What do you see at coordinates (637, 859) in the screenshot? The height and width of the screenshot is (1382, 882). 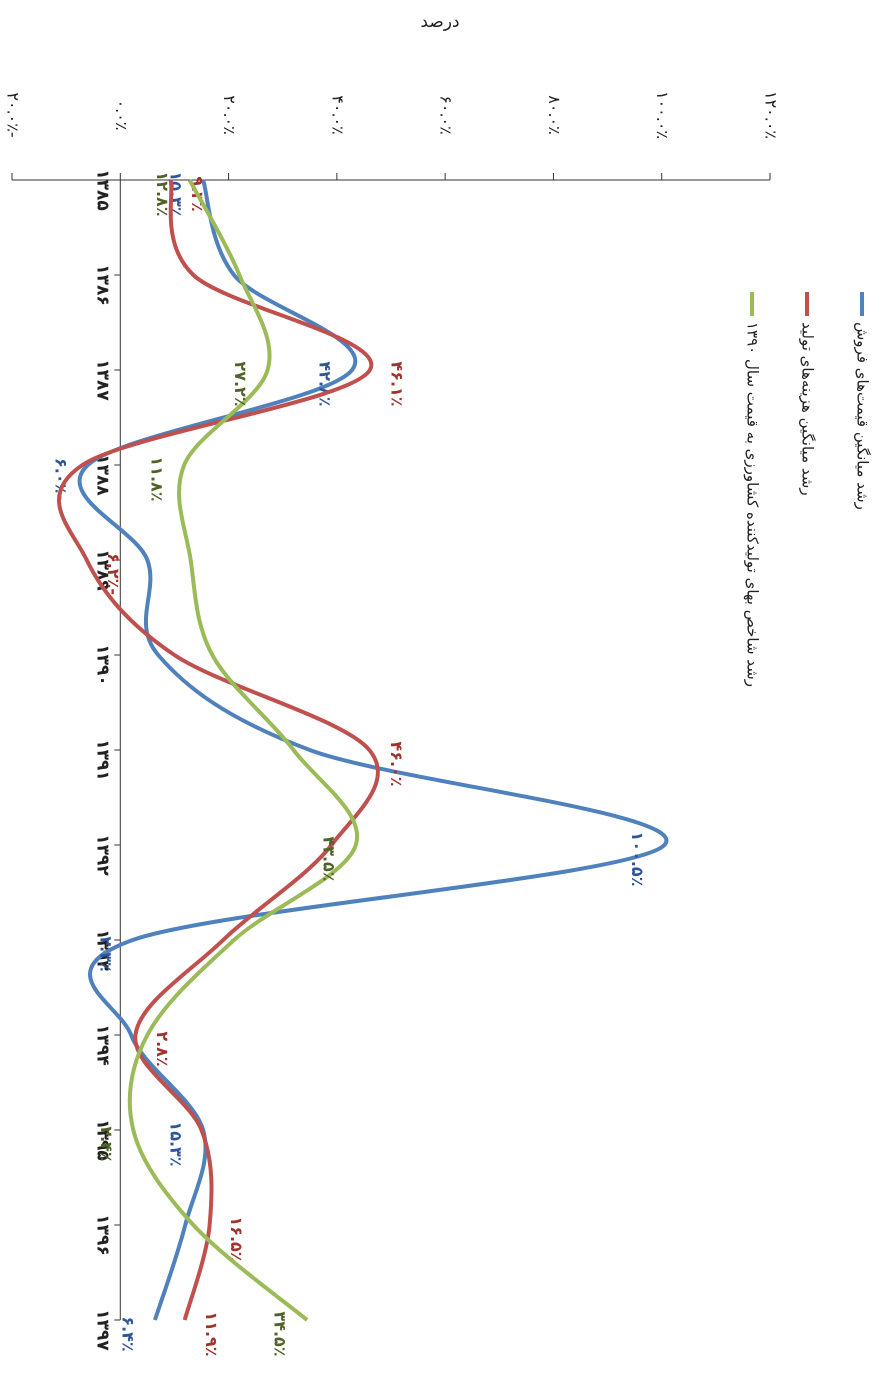 I see `data-label: ۱۰۰.۵٪` at bounding box center [637, 859].